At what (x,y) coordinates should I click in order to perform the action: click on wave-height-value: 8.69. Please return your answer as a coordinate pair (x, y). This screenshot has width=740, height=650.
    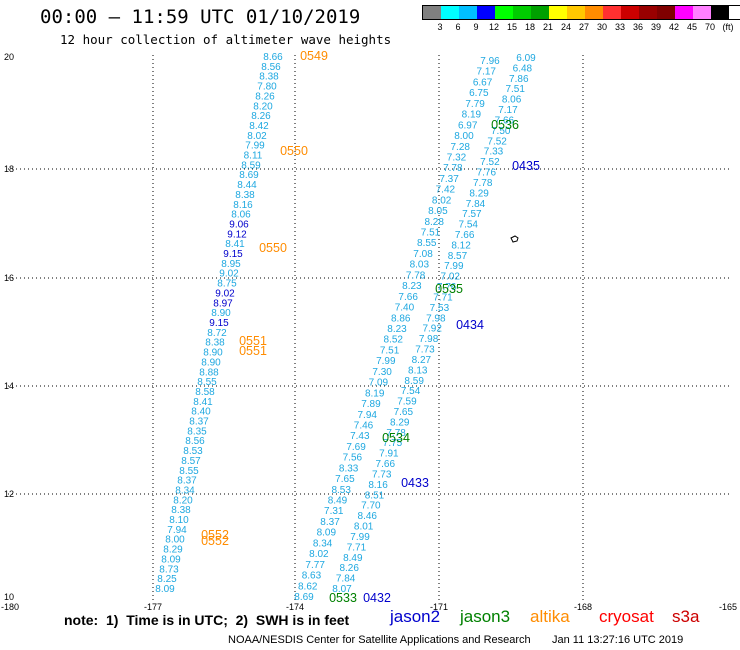
    Looking at the image, I should click on (304, 597).